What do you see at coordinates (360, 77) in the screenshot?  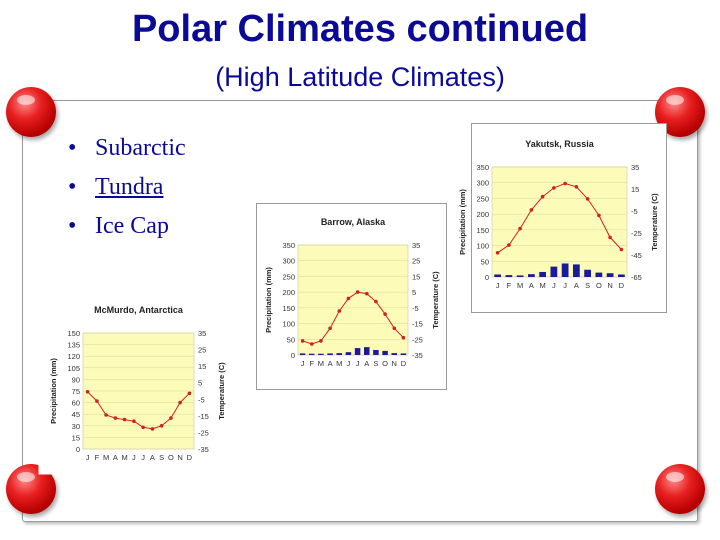 I see `slide-subtitle: (High Latitude Climates)` at bounding box center [360, 77].